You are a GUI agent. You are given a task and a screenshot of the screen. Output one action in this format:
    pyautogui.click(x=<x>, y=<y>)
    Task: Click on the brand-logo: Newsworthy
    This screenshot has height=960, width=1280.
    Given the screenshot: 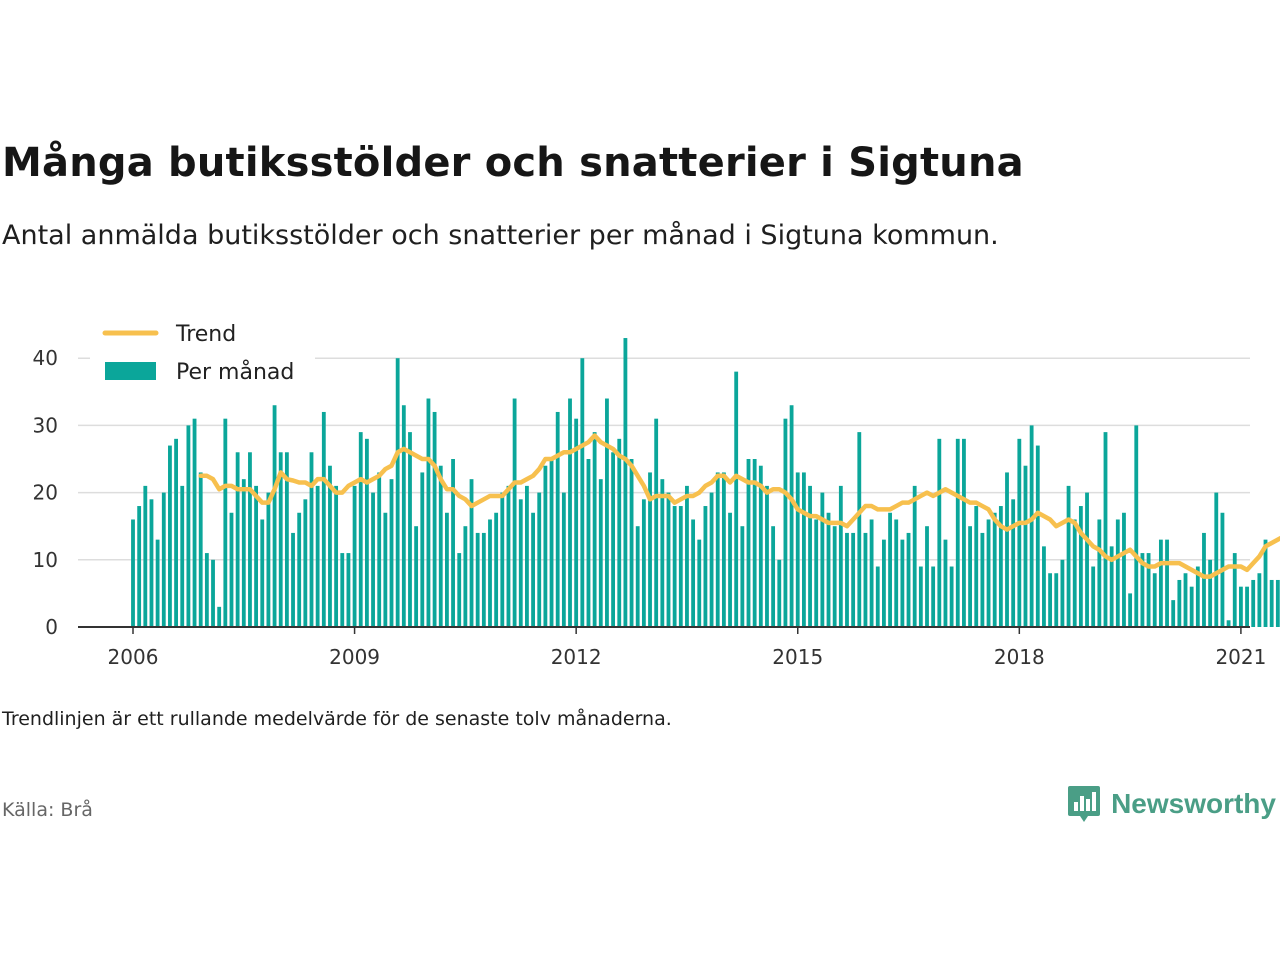 What is the action you would take?
    pyautogui.click(x=1171, y=804)
    